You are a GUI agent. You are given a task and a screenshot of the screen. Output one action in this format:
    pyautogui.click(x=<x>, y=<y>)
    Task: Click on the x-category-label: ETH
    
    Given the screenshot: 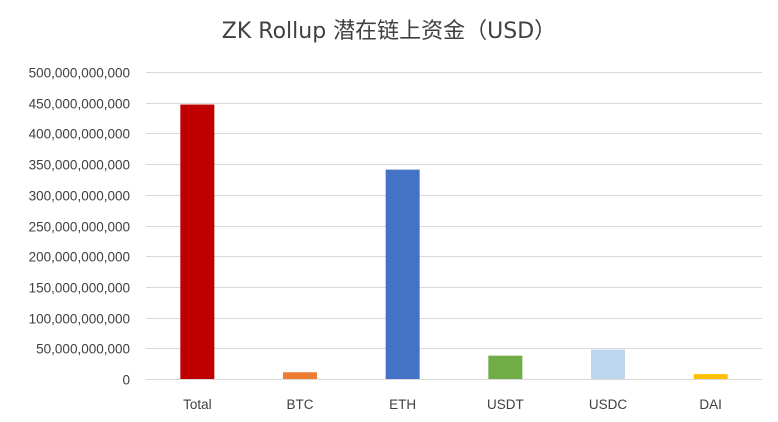 What is the action you would take?
    pyautogui.click(x=402, y=404)
    